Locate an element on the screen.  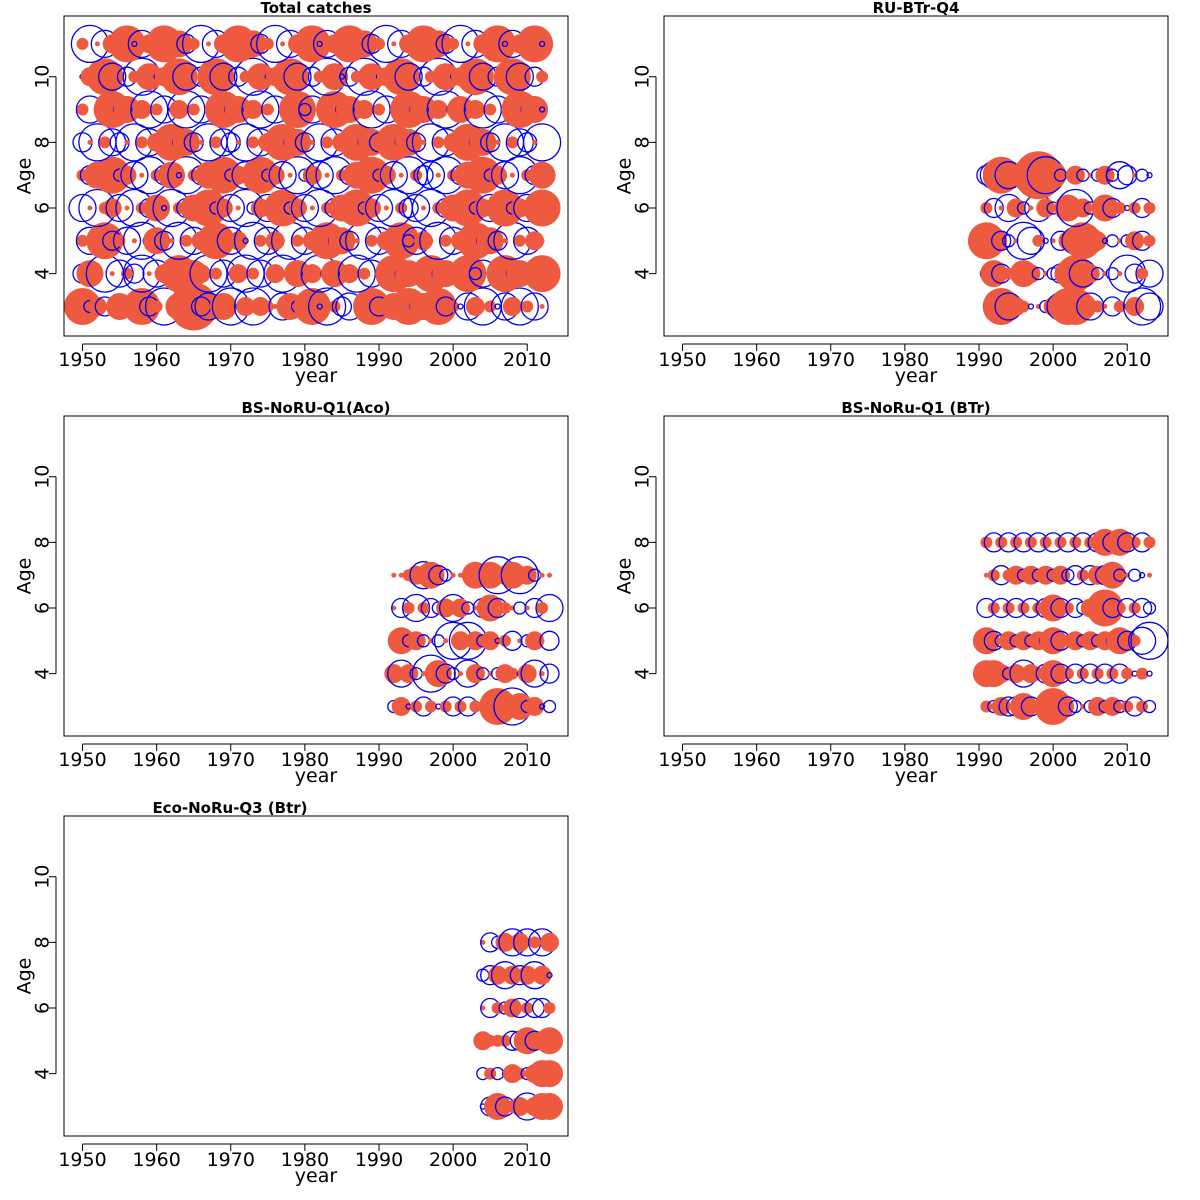
y-axis-label: Age is located at coordinates (625, 576).